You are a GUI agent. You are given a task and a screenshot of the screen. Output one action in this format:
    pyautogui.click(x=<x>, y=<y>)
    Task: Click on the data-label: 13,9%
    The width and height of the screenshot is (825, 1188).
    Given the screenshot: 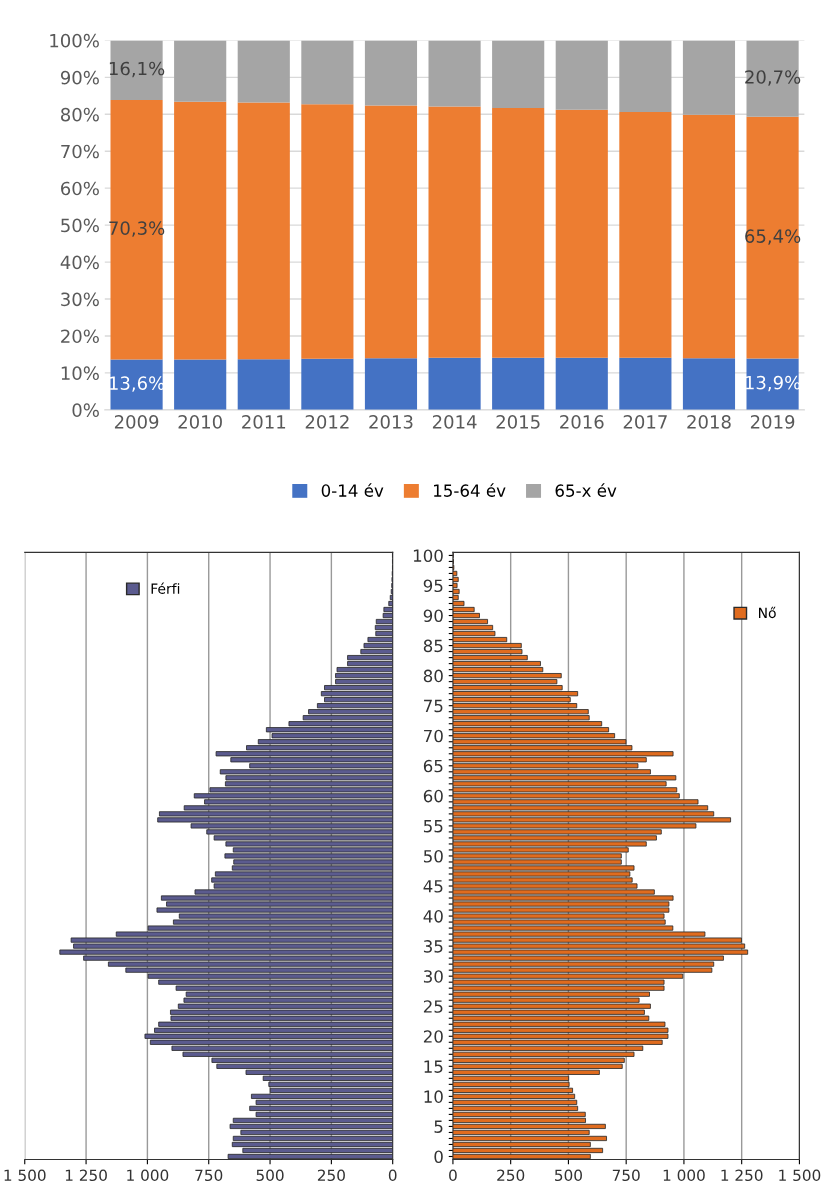 What is the action you would take?
    pyautogui.click(x=773, y=383)
    